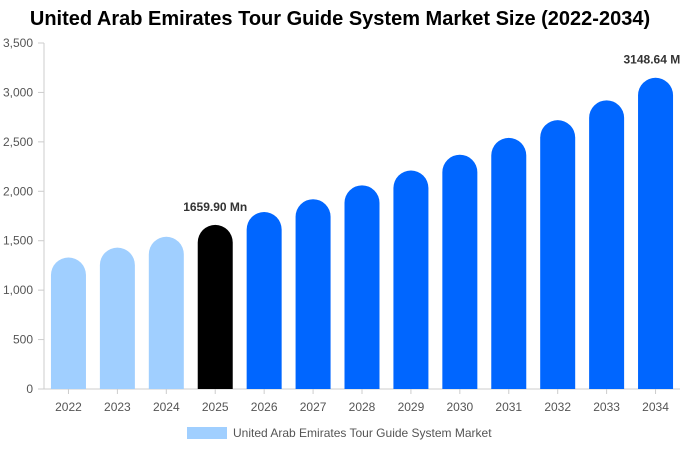 The width and height of the screenshot is (680, 450). Describe the element at coordinates (362, 407) in the screenshot. I see `x-tick-label: 2028` at that location.